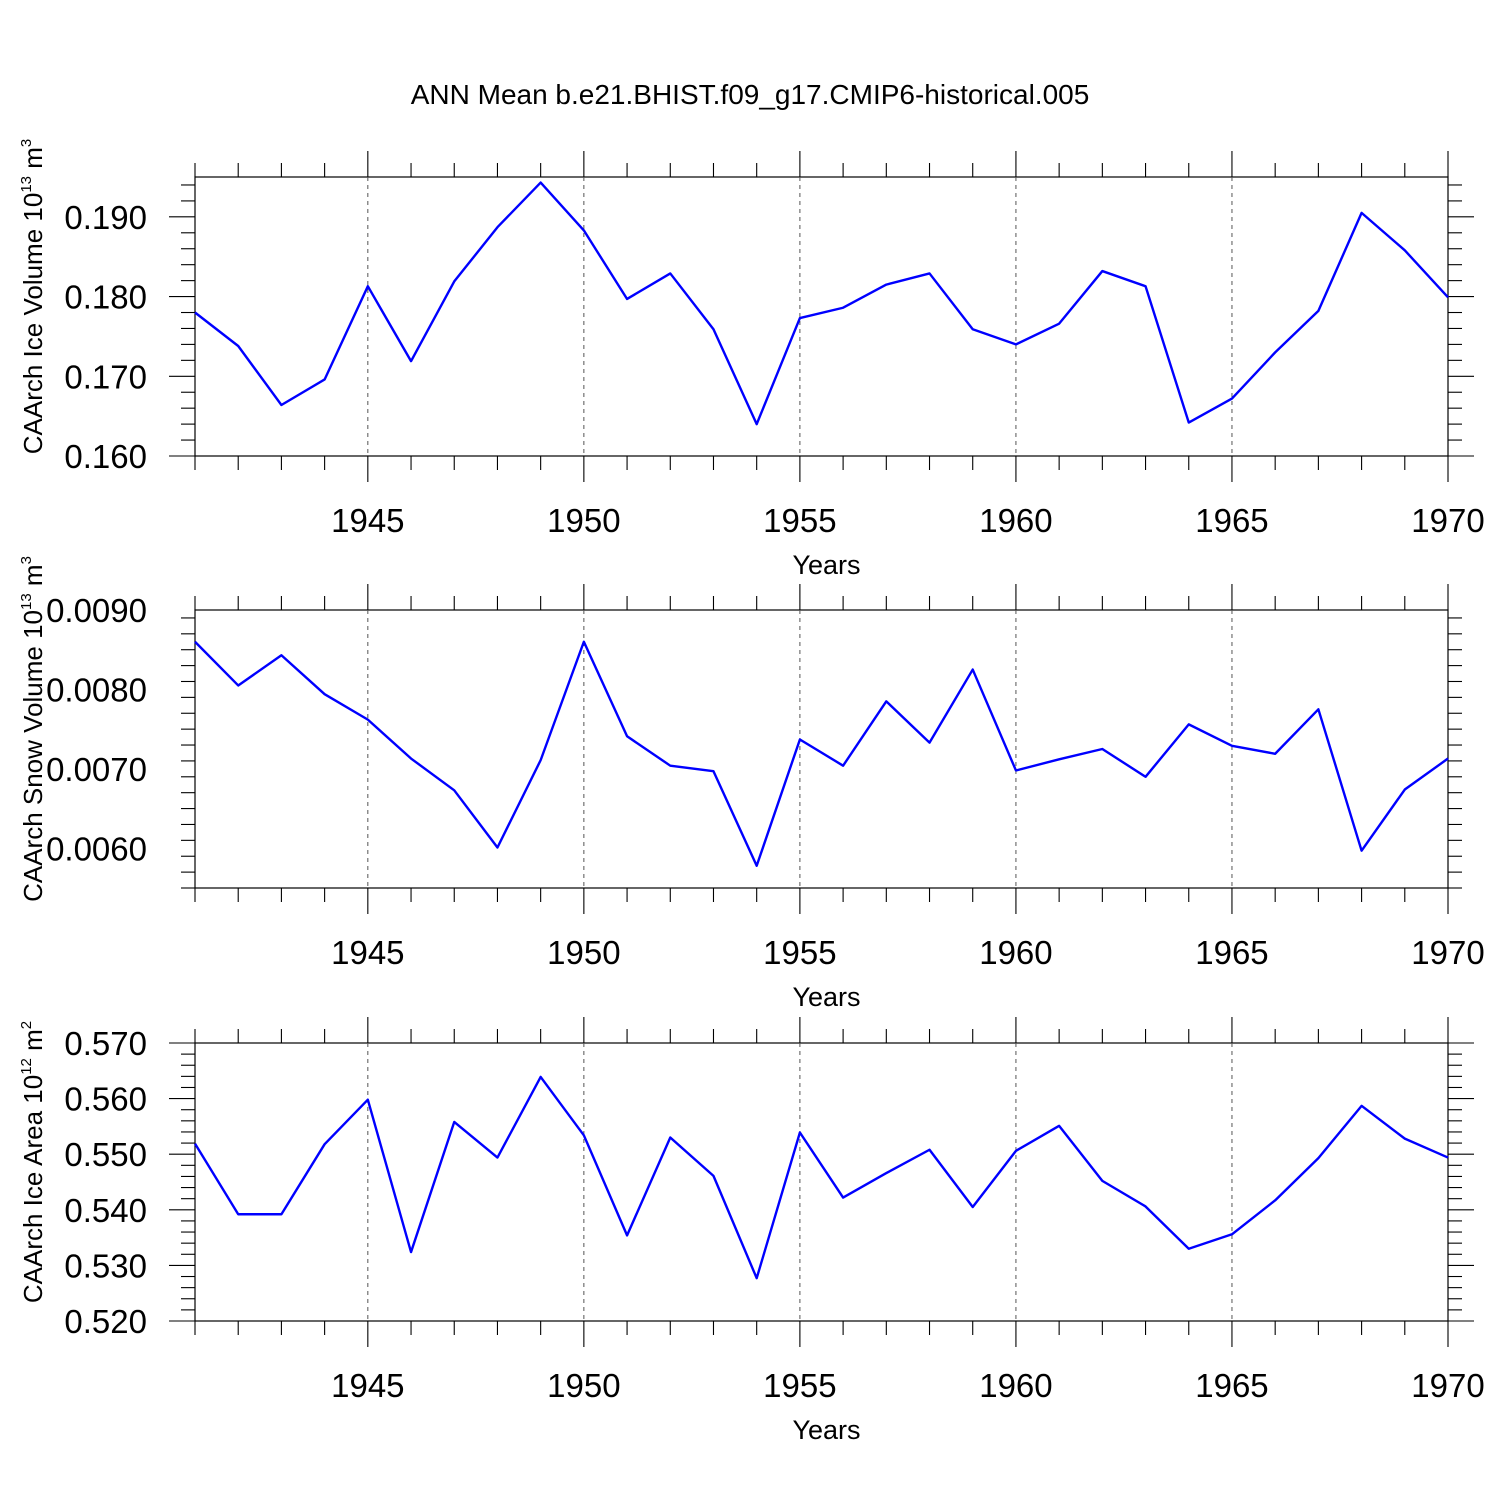  Describe the element at coordinates (105, 1154) in the screenshot. I see `y-tick-label: 0.550` at that location.